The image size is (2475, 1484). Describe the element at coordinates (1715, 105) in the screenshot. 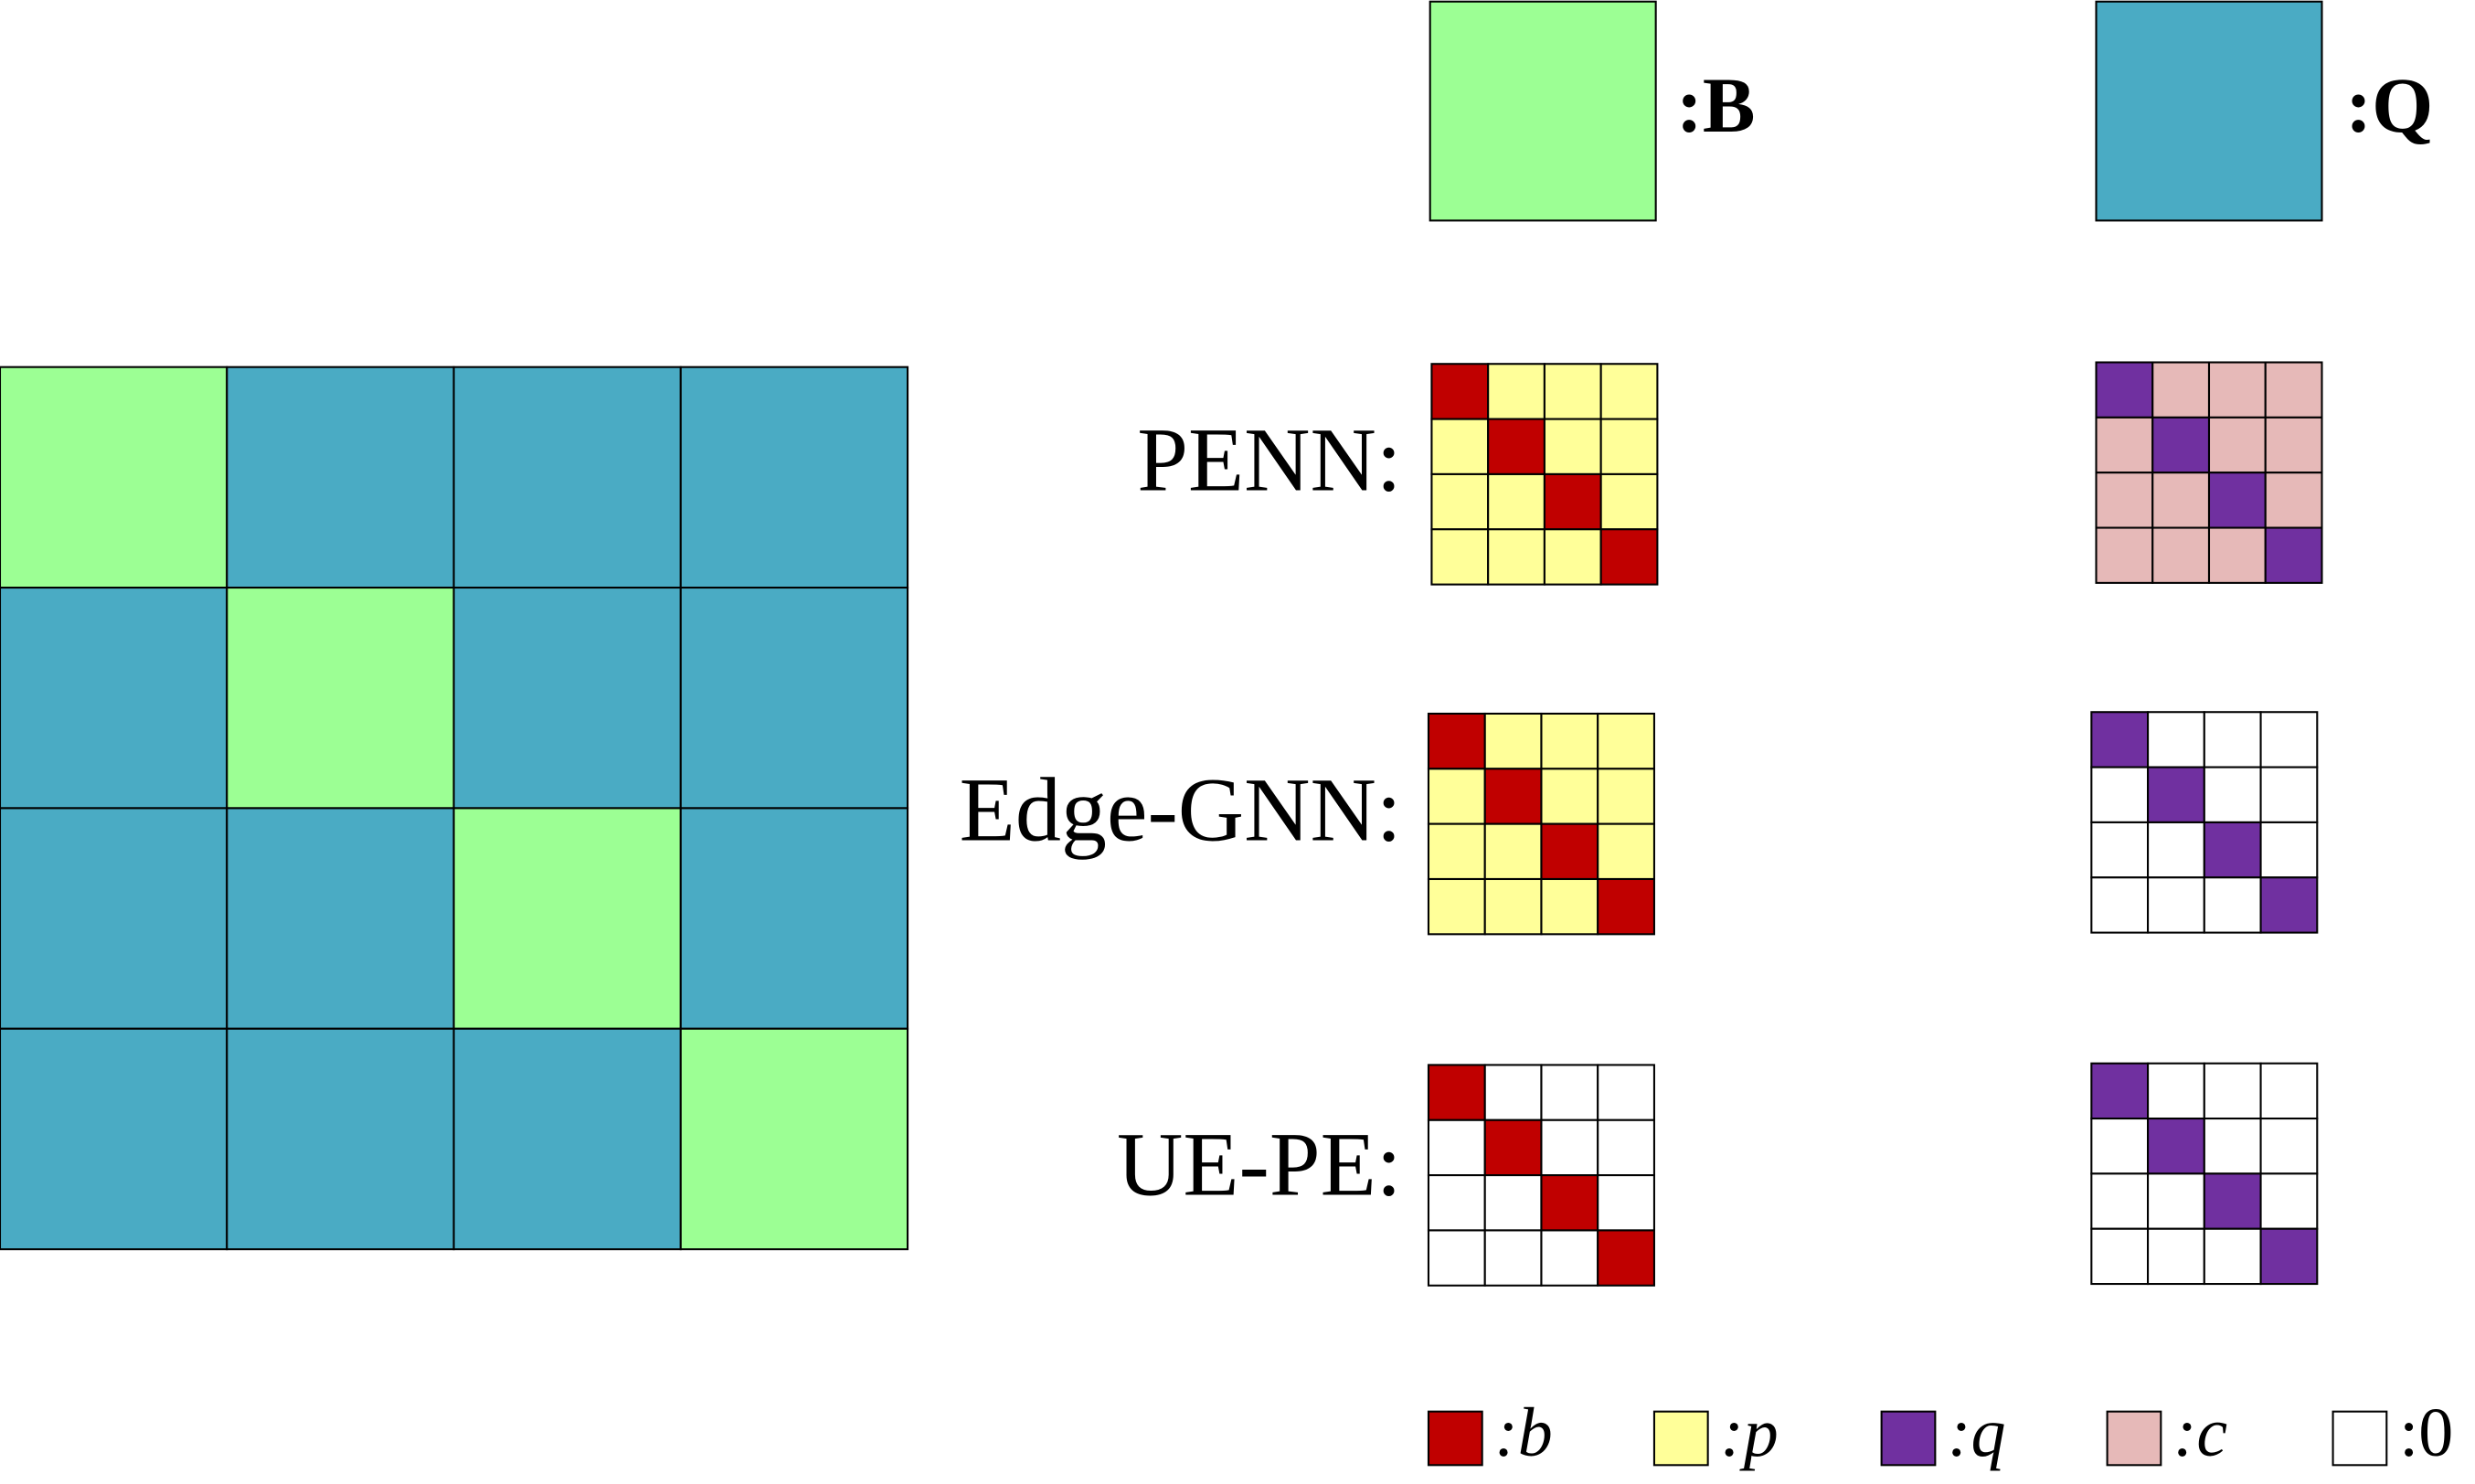

I see `legend-label: :B` at that location.